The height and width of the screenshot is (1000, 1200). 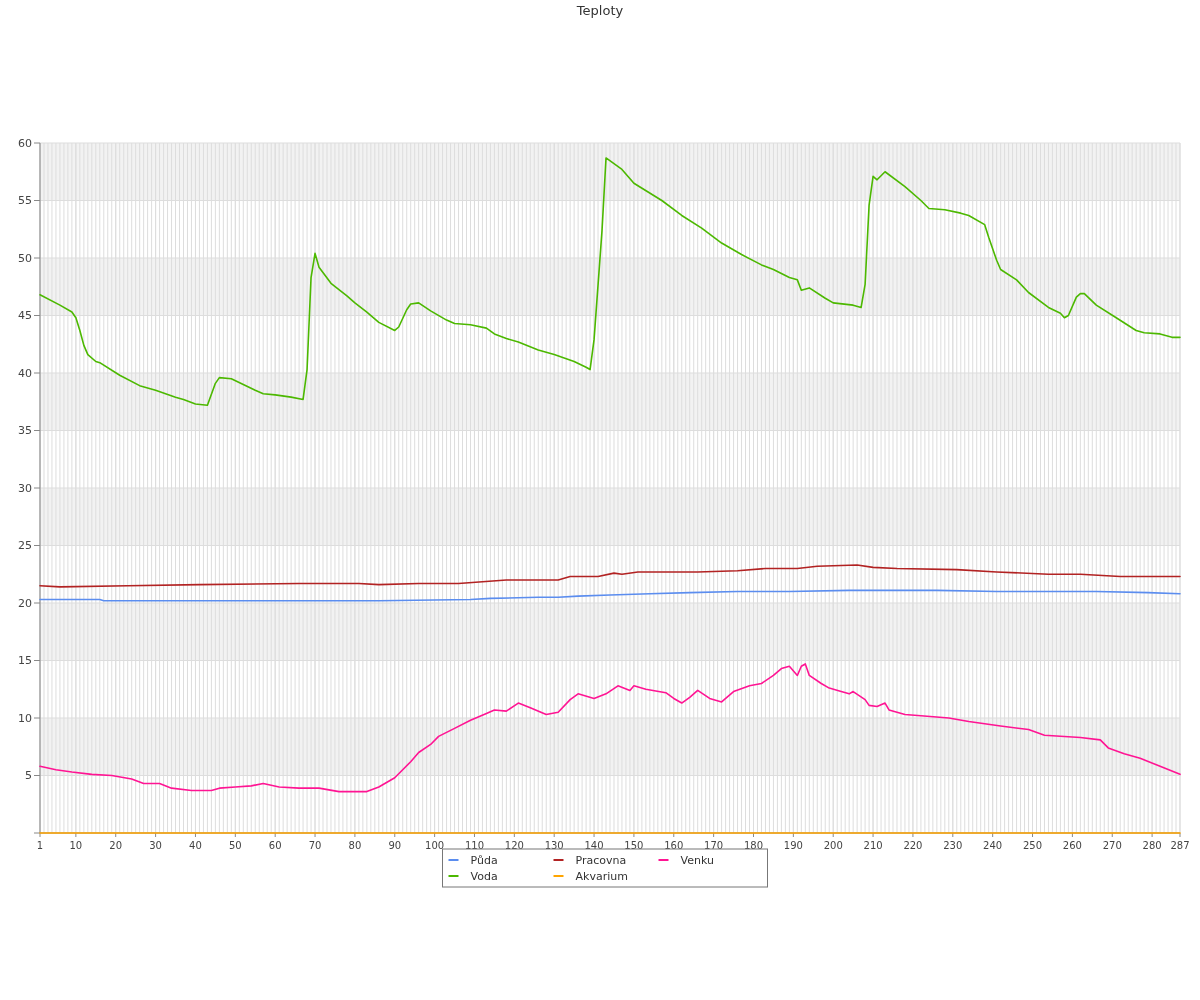 I want to click on legend-label: Venku, so click(x=697, y=860).